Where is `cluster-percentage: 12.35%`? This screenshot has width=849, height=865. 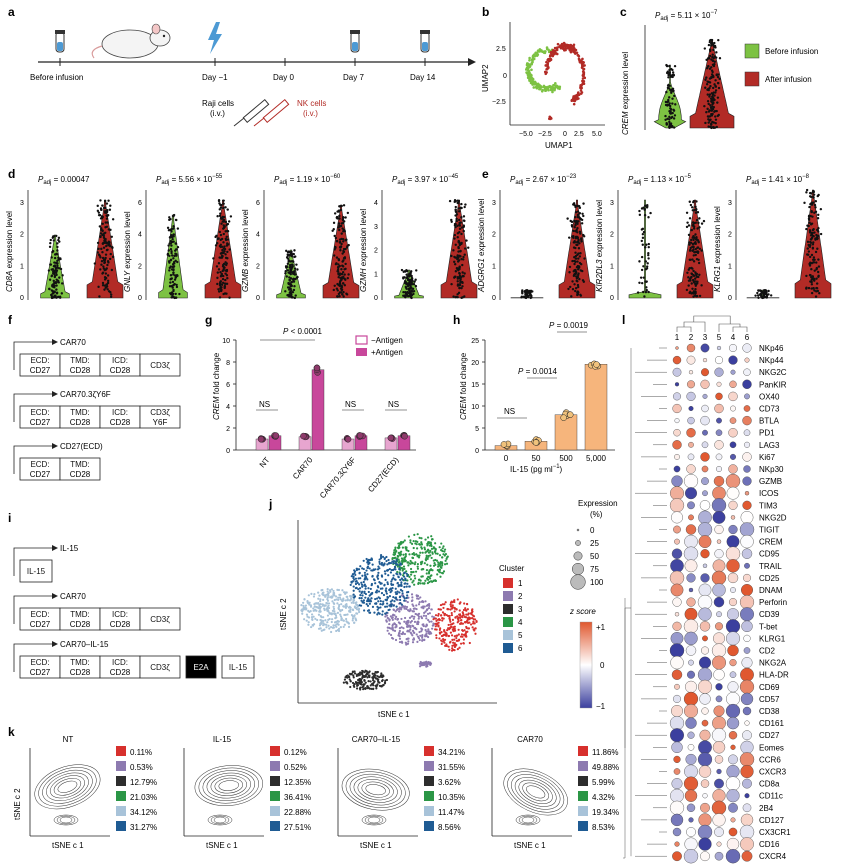
cluster-percentage: 12.35% is located at coordinates (297, 782).